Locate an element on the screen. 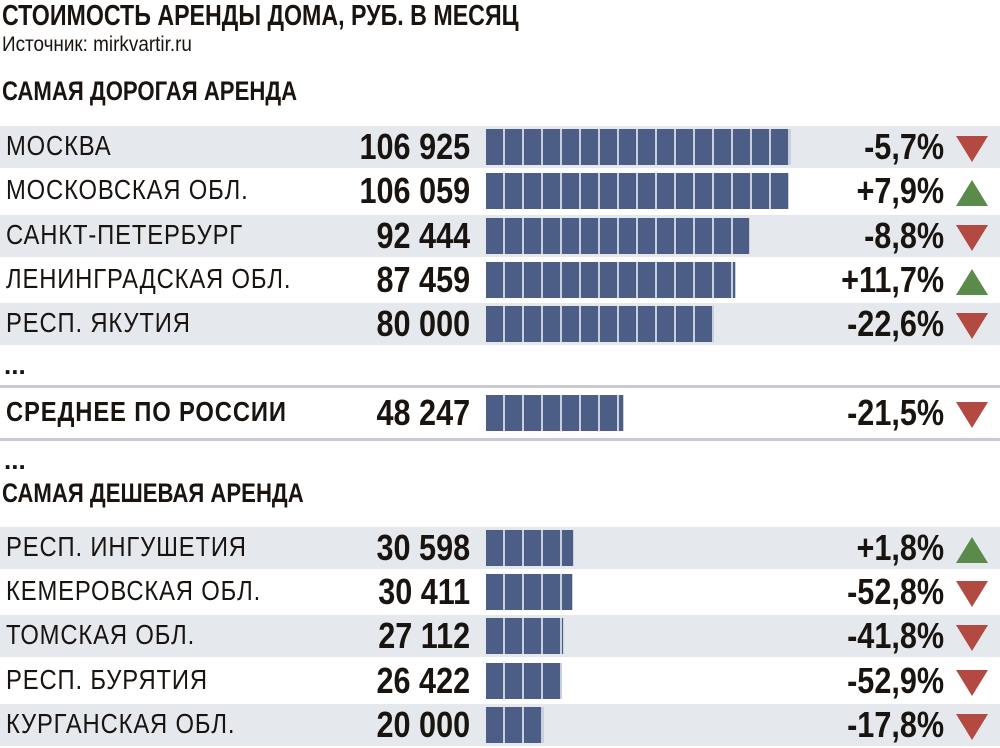  row-label: МОСКОВСКАЯ ОБЛ. is located at coordinates (127, 189).